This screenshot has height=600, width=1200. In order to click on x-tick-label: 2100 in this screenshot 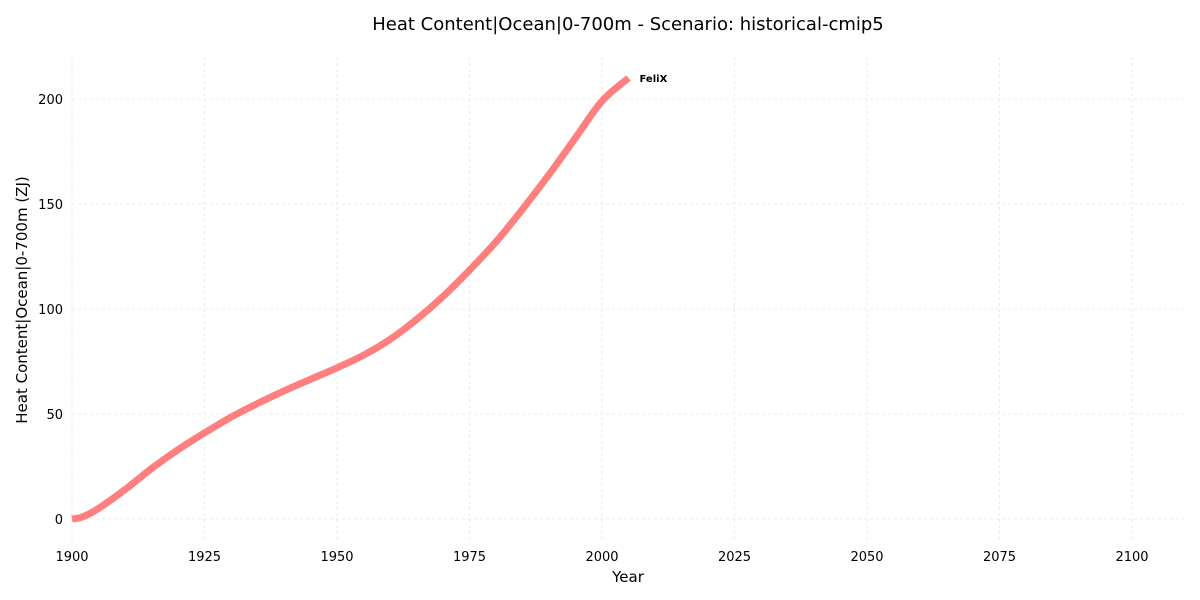, I will do `click(1131, 557)`.